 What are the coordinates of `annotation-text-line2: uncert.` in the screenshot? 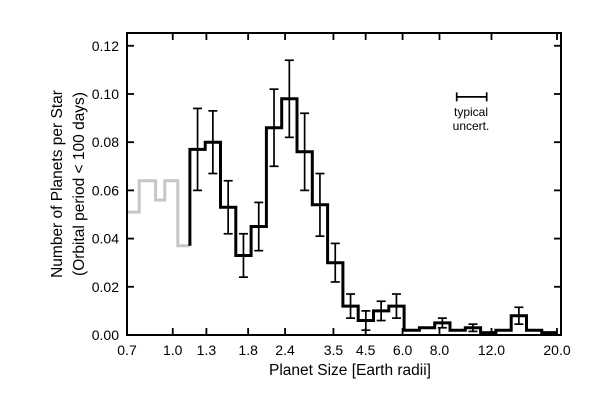 It's located at (471, 126).